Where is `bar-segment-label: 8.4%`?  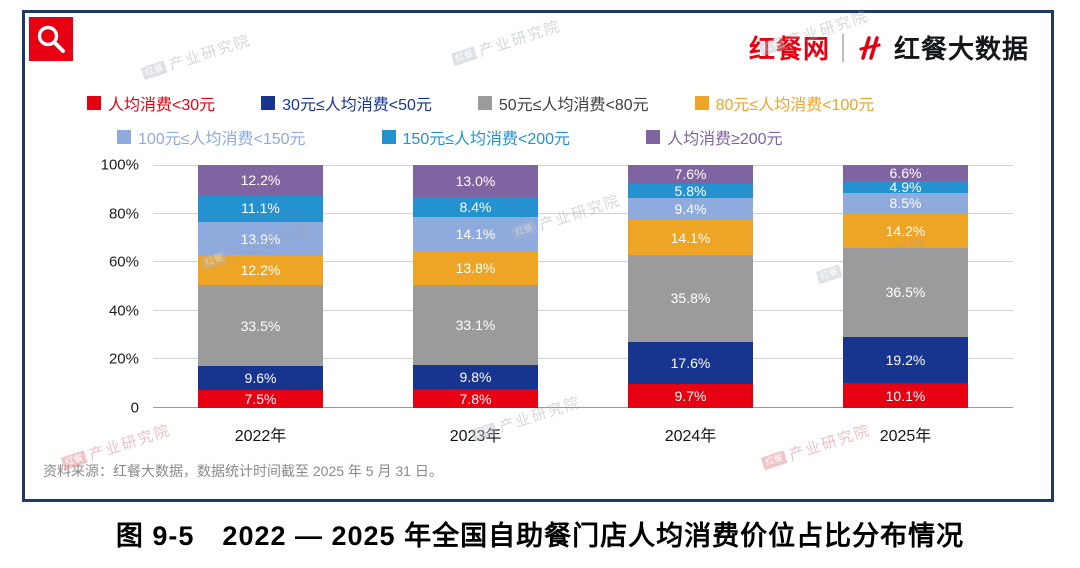 bar-segment-label: 8.4% is located at coordinates (475, 206).